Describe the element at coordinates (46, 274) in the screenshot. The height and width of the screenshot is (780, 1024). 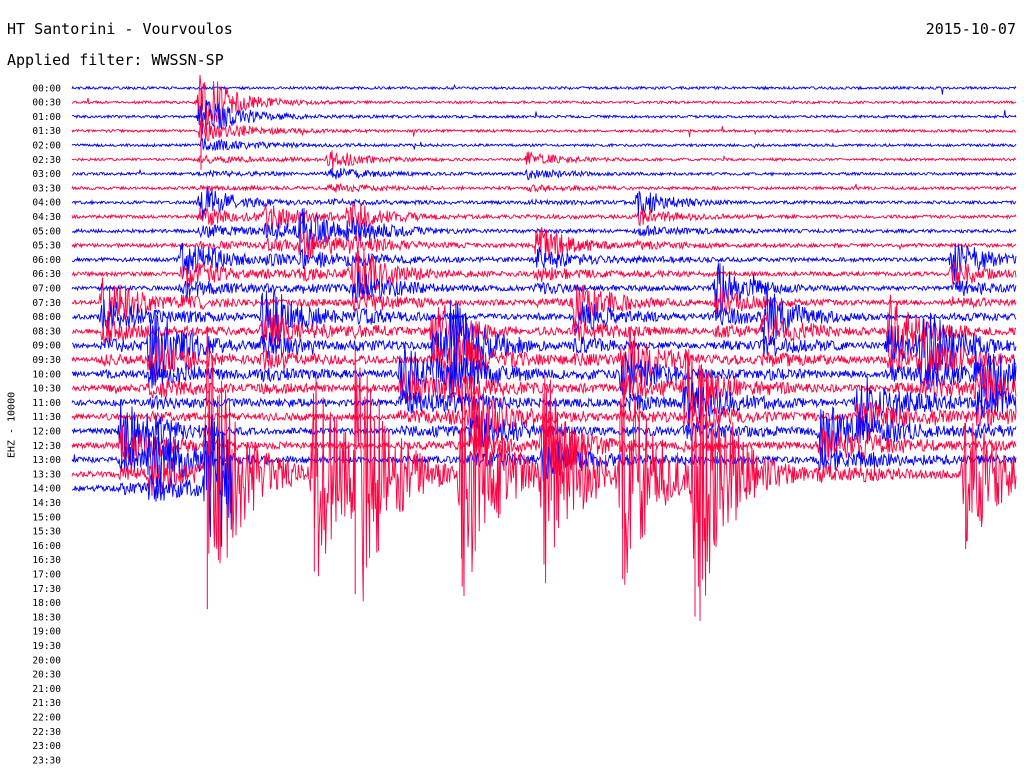
I see `row-time-label: 06:30` at that location.